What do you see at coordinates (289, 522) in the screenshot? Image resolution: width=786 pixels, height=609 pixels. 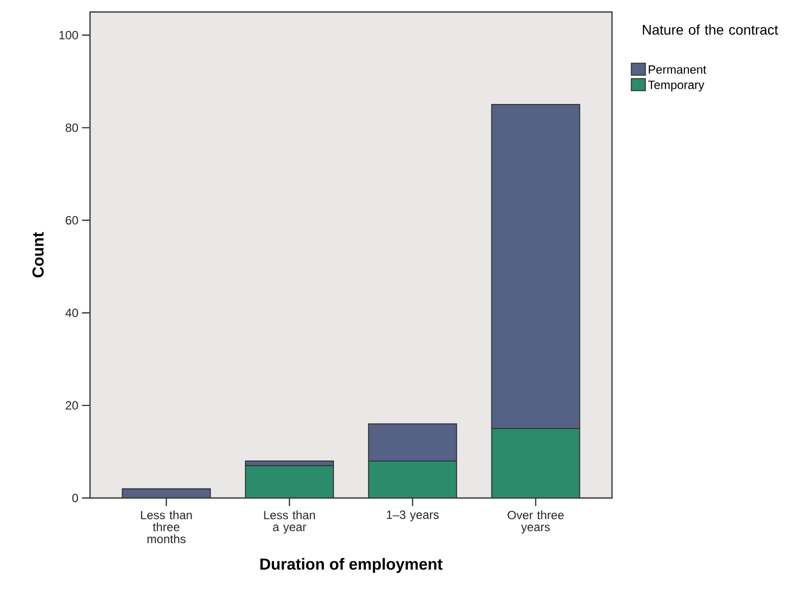 I see `x-tick-label: Less than a year` at bounding box center [289, 522].